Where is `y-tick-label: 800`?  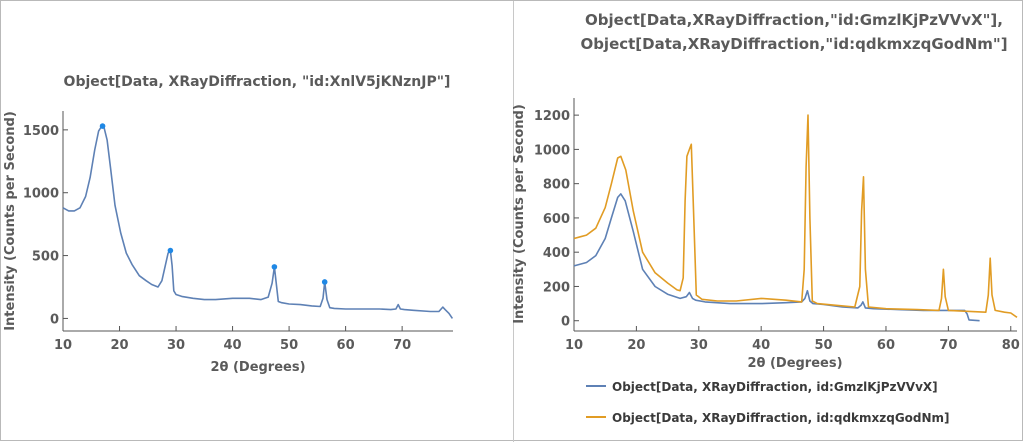 y-tick-label: 800 is located at coordinates (556, 185).